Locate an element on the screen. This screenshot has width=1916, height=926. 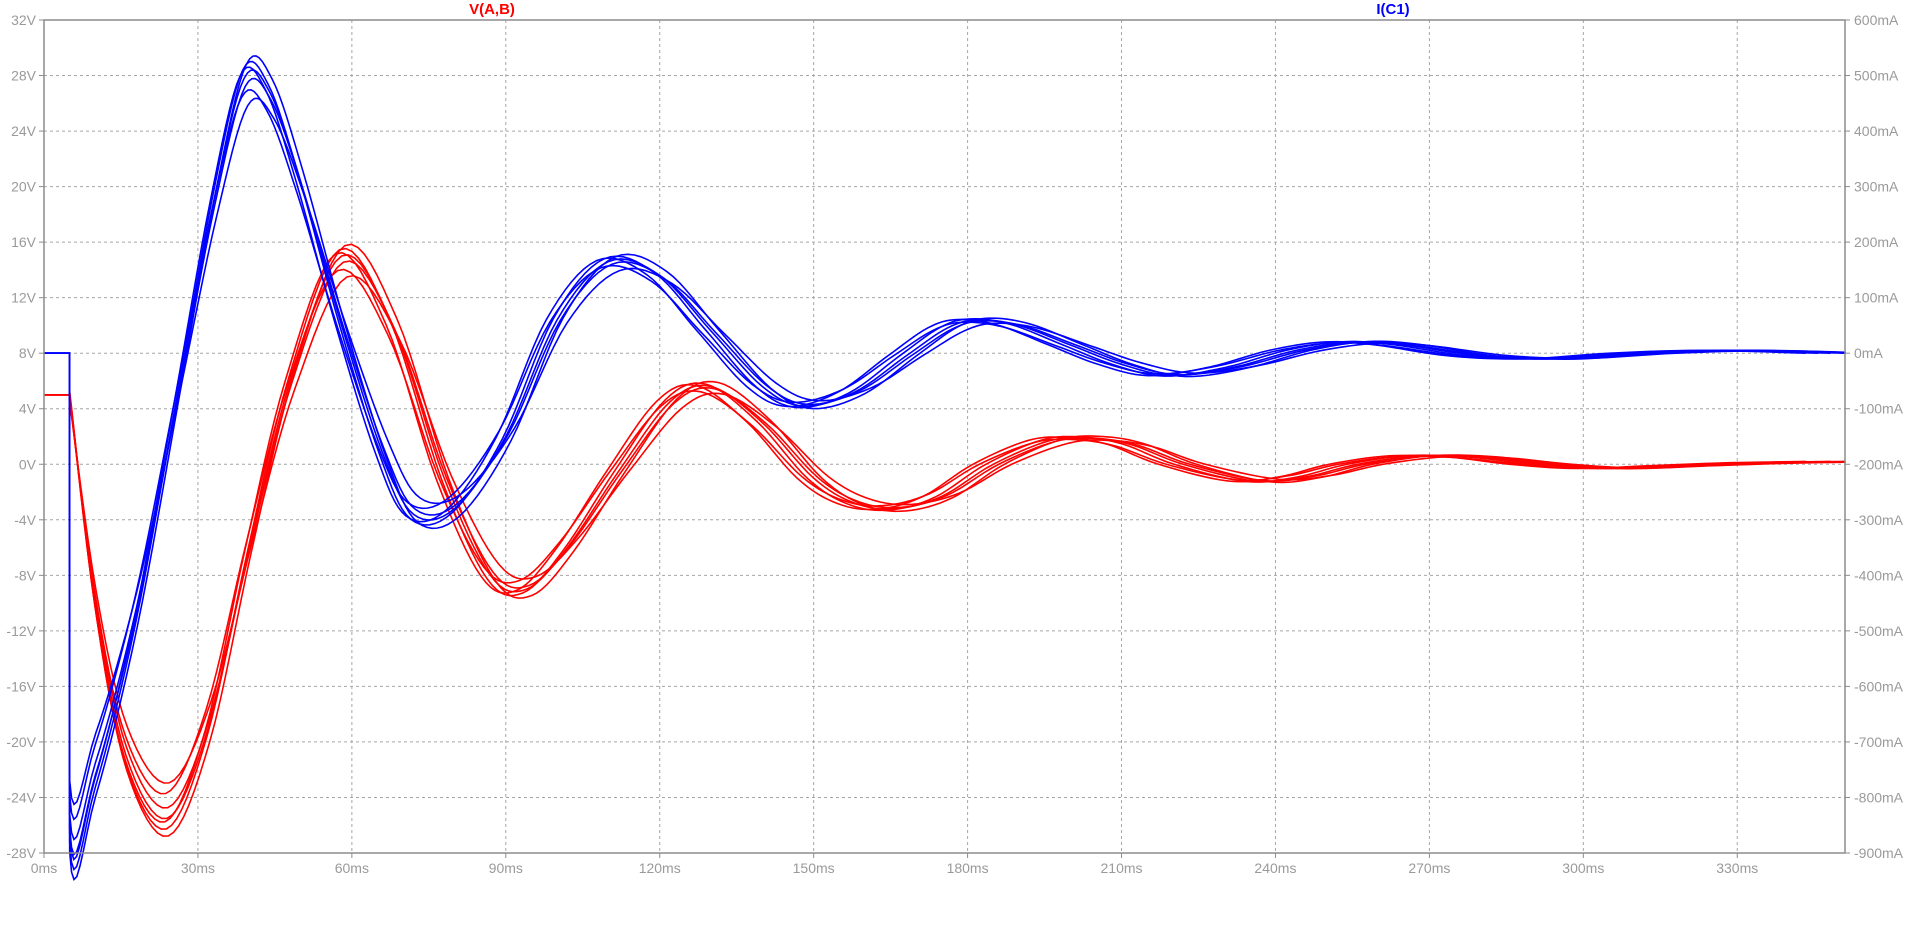
y-right-tick-label: -400mA is located at coordinates (1879, 575).